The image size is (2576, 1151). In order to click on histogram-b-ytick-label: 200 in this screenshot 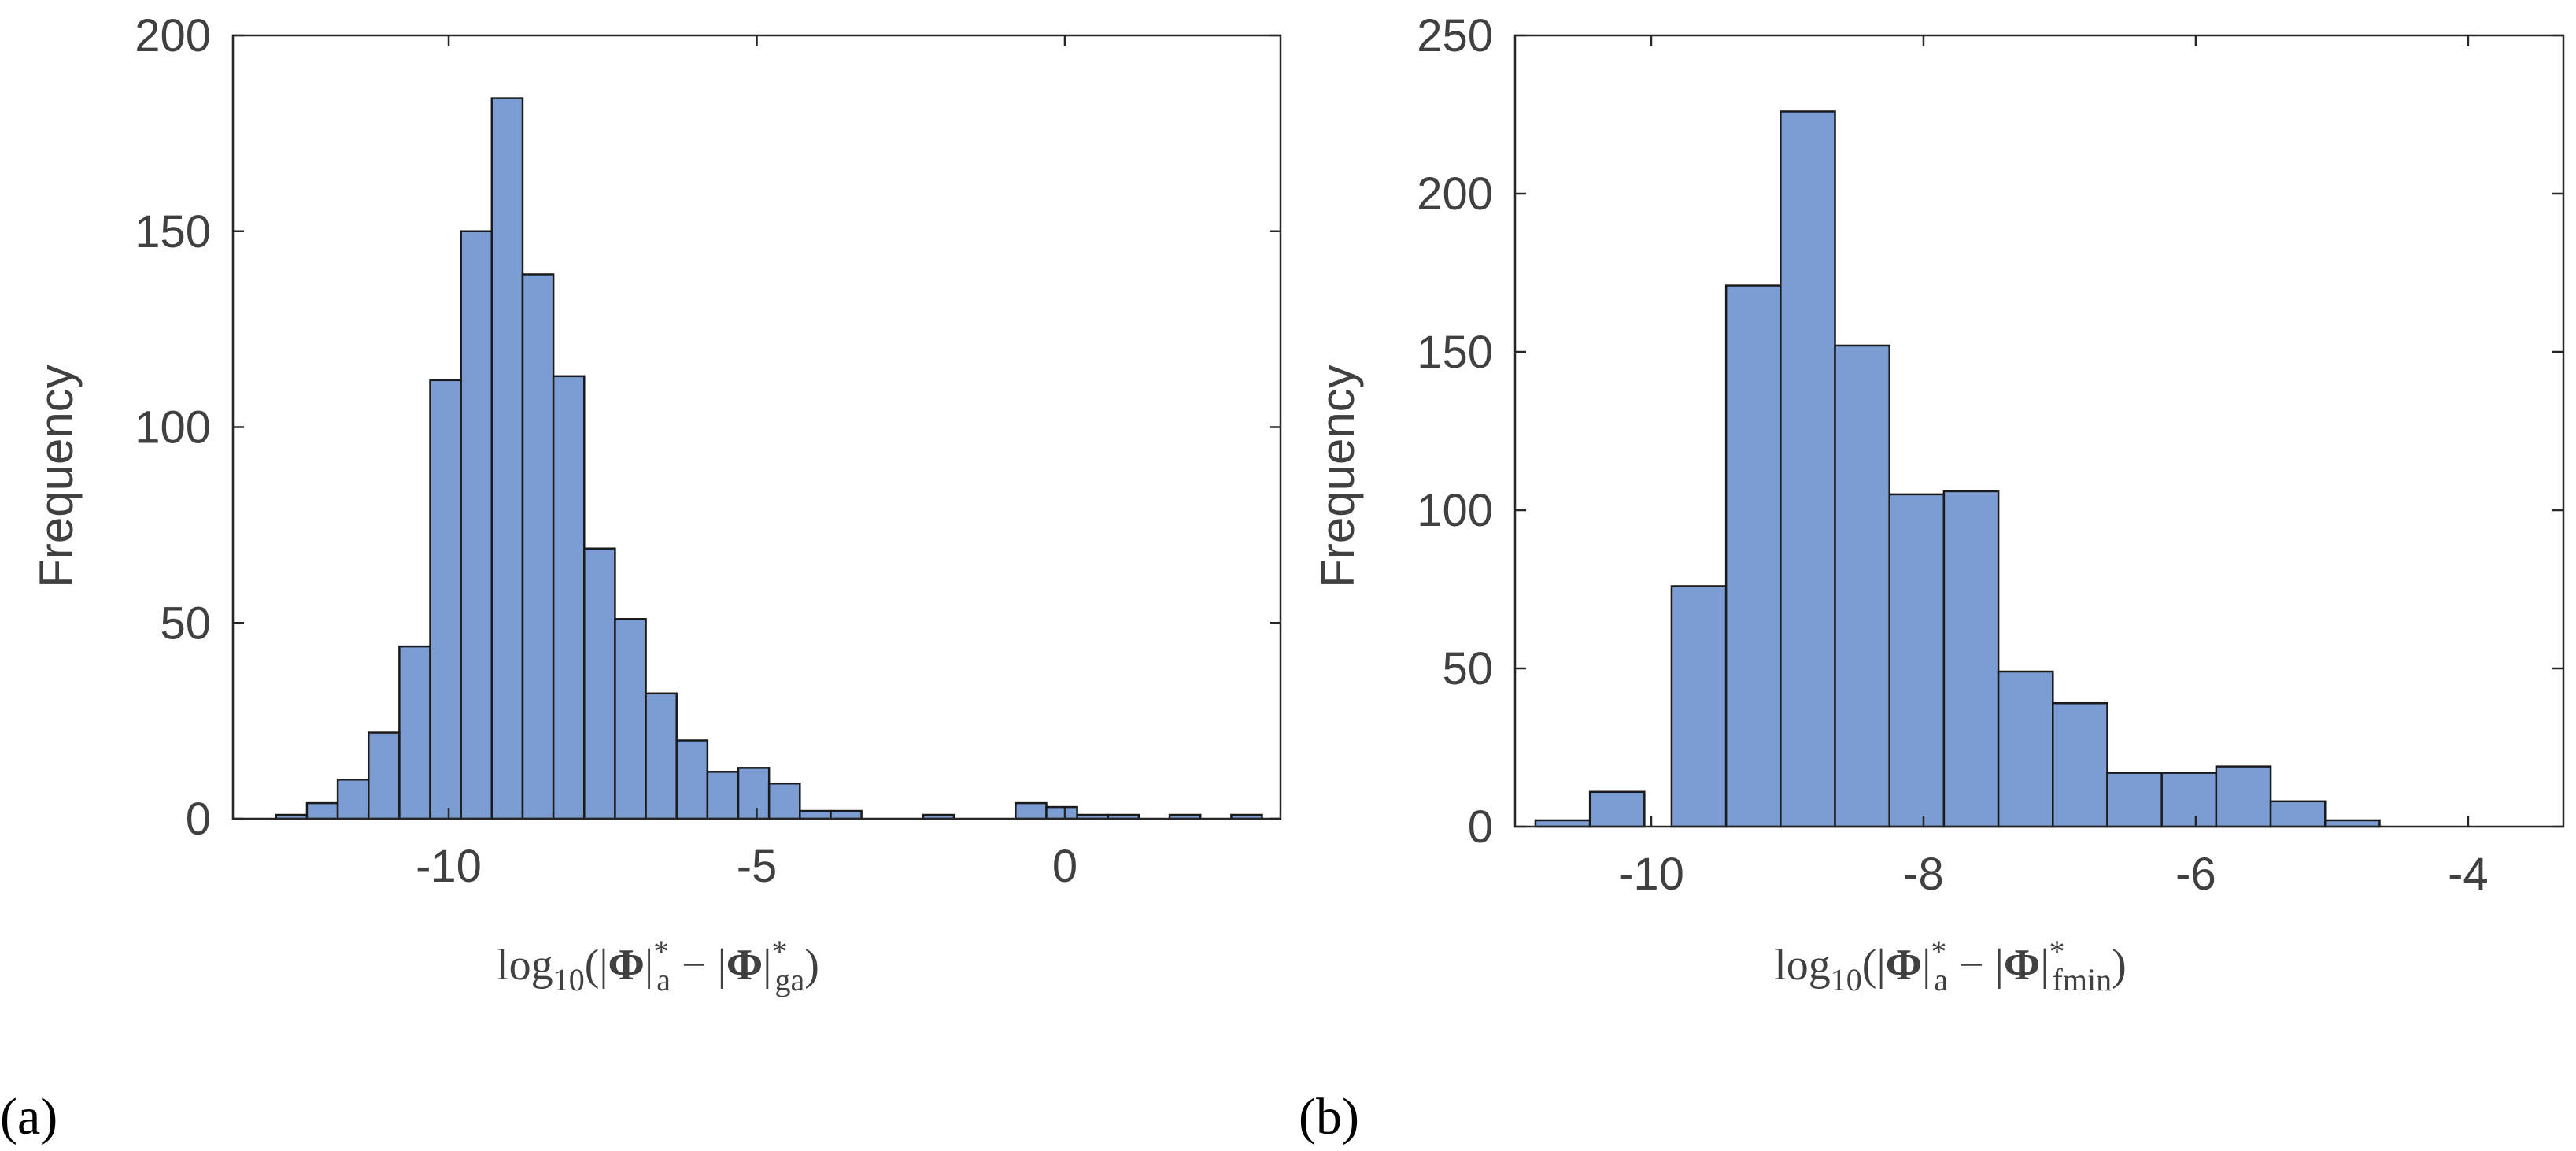, I will do `click(1455, 194)`.